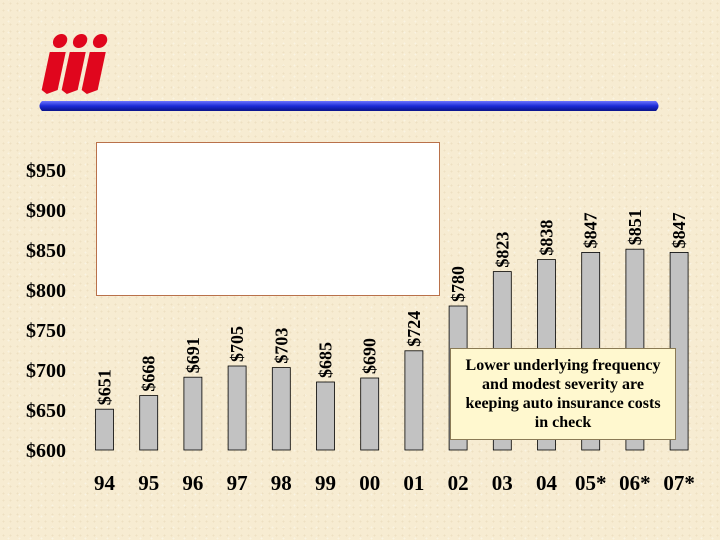 This screenshot has height=540, width=720. I want to click on x-tick-label: 96, so click(192, 483).